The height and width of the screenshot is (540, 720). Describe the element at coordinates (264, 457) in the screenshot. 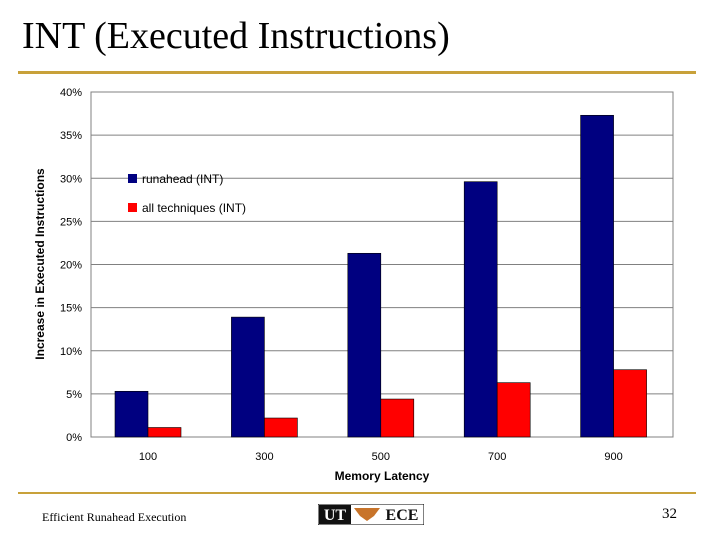

I see `x-tick-label: 300` at that location.